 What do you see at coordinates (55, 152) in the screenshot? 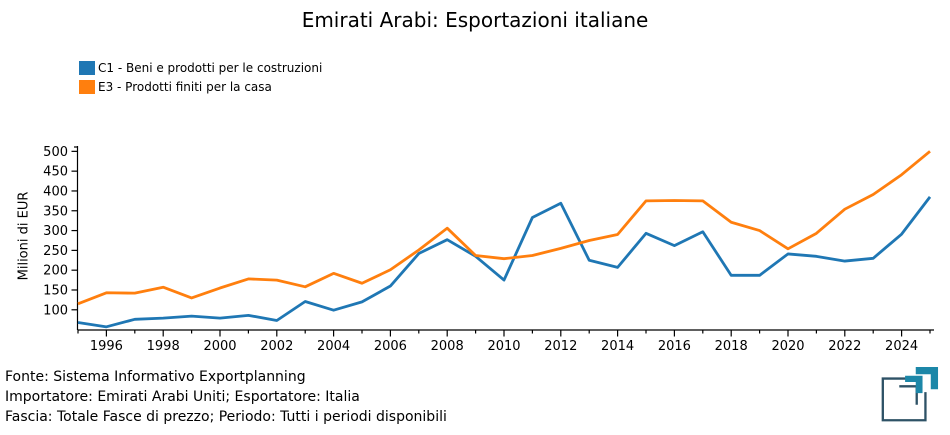
I see `y-tick-label: 500` at bounding box center [55, 152].